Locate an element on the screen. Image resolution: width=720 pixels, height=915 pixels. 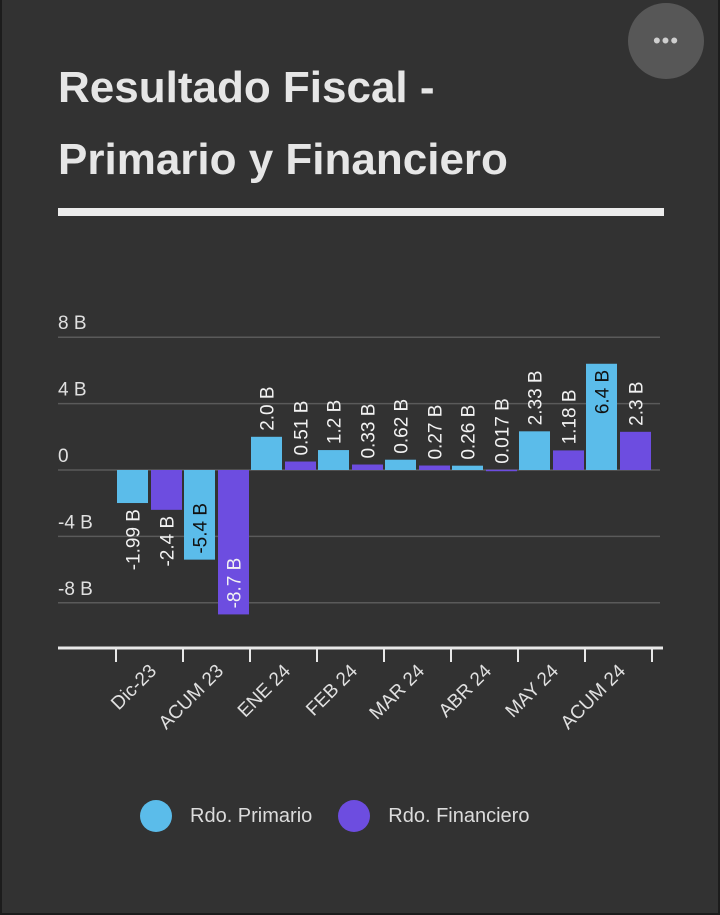
data-label: 0.33 B is located at coordinates (369, 431).